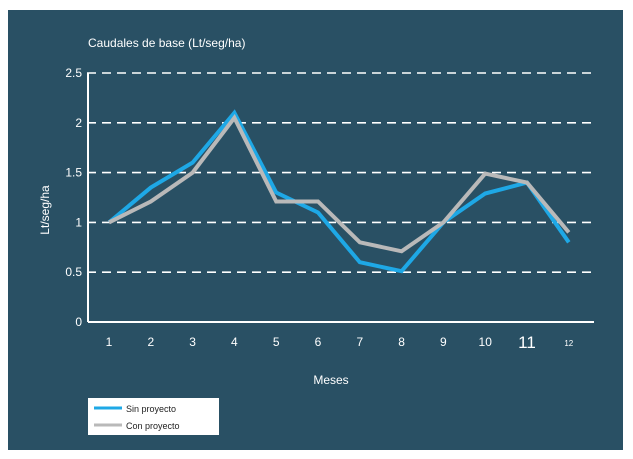  Describe the element at coordinates (486, 342) in the screenshot. I see `x-tick-label: 10` at that location.